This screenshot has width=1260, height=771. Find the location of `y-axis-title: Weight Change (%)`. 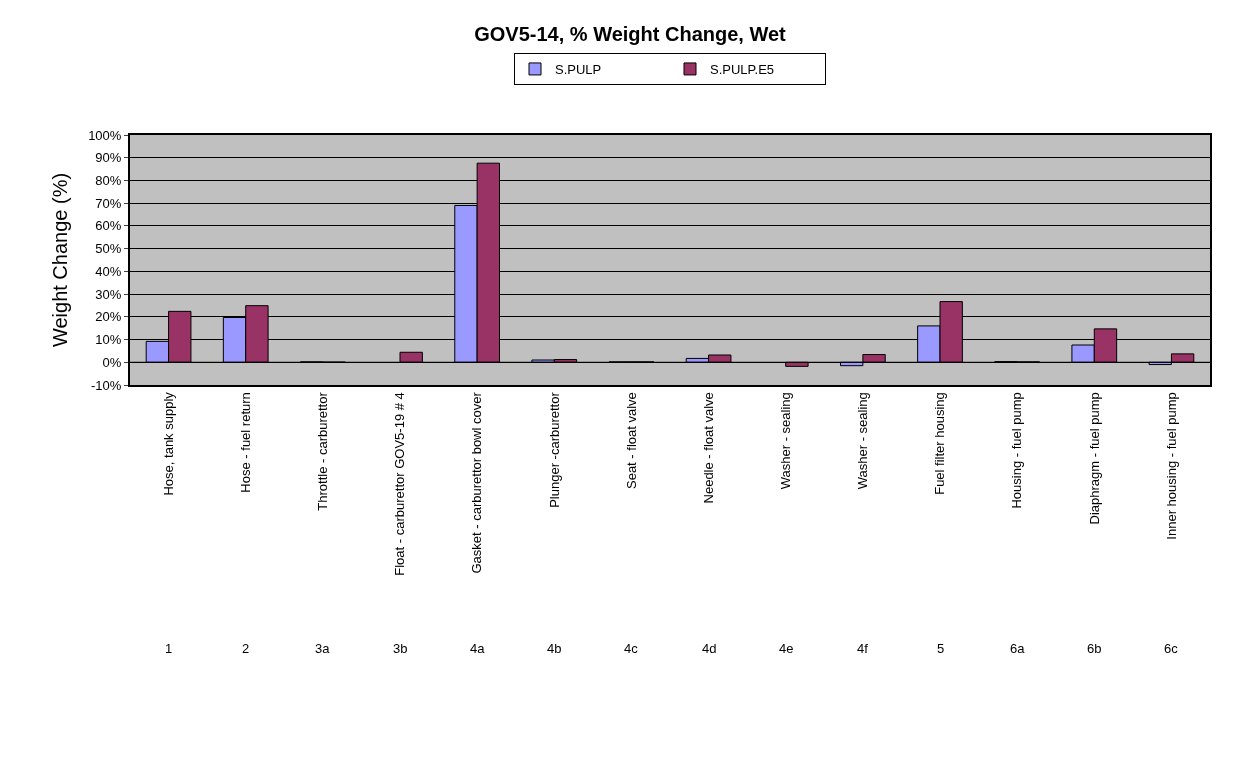

y-axis-title: Weight Change (%) is located at coordinates (60, 260).